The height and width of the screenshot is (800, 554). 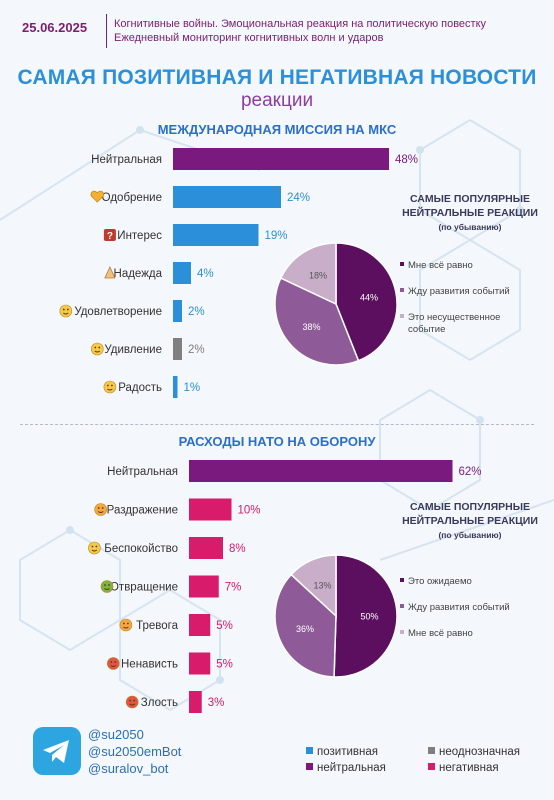 I want to click on interrobang-icon: ?, so click(x=109, y=235).